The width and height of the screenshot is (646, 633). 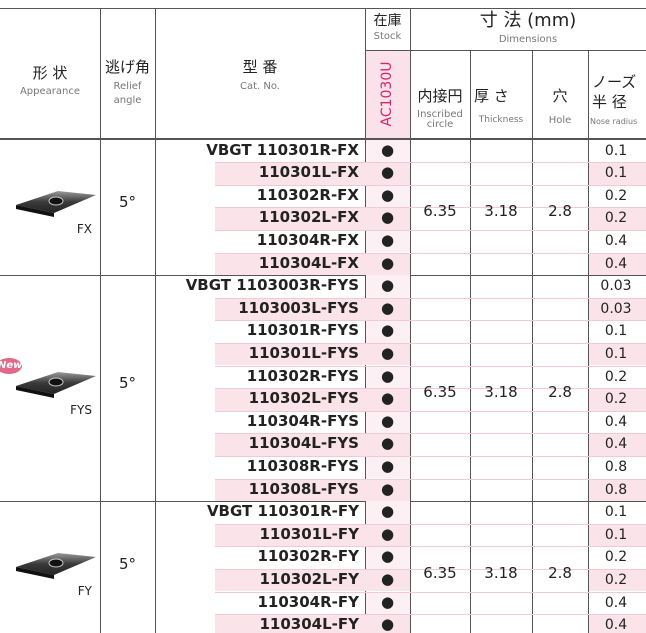 What do you see at coordinates (528, 20) in the screenshot?
I see `dimensions-ja: 寸 法 (mm)` at bounding box center [528, 20].